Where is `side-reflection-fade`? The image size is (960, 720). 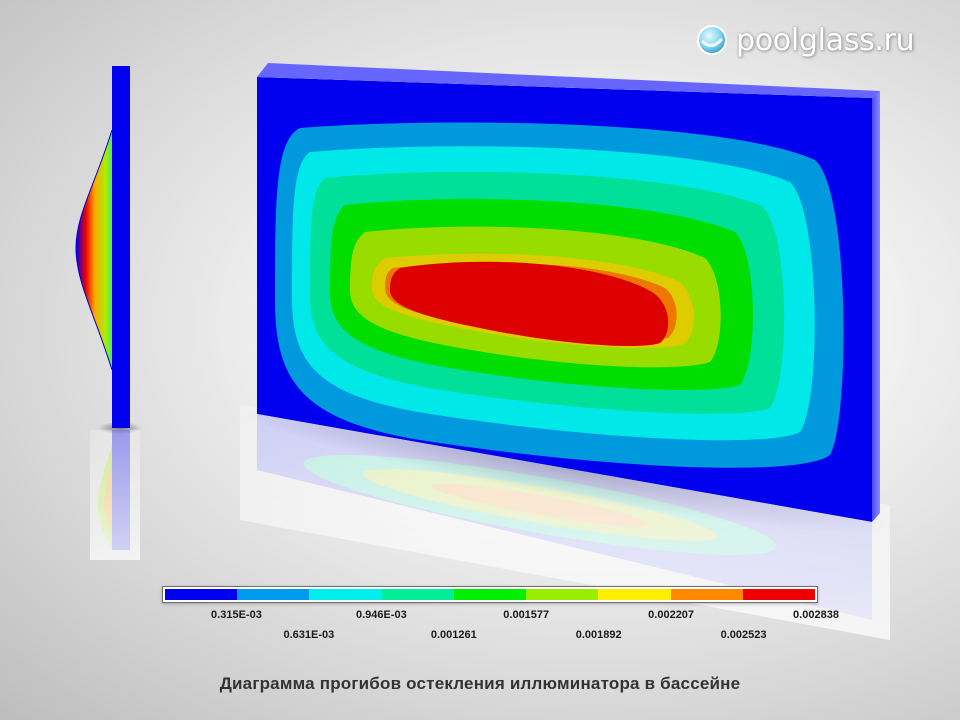 side-reflection-fade is located at coordinates (115, 495).